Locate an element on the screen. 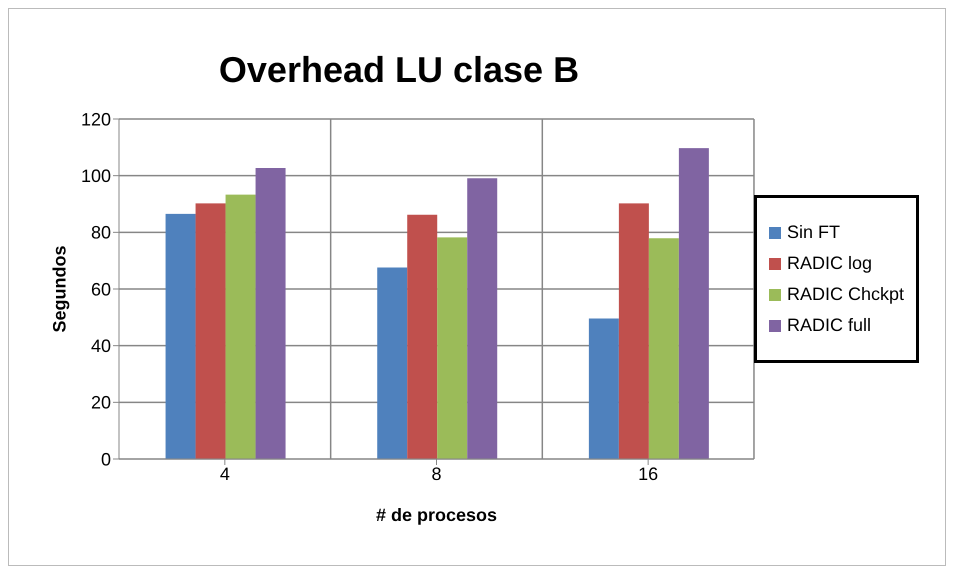 The image size is (956, 577). chart-title: Overhead LU clase B is located at coordinates (399, 70).